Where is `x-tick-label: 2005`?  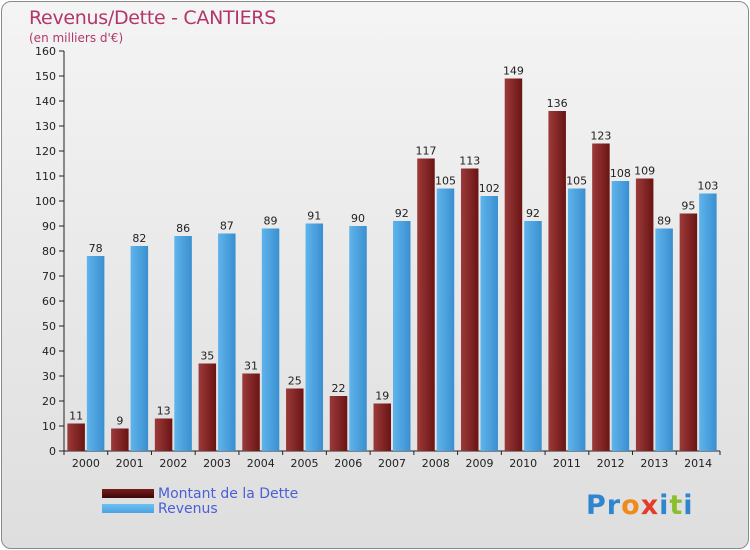
x-tick-label: 2005 is located at coordinates (305, 463).